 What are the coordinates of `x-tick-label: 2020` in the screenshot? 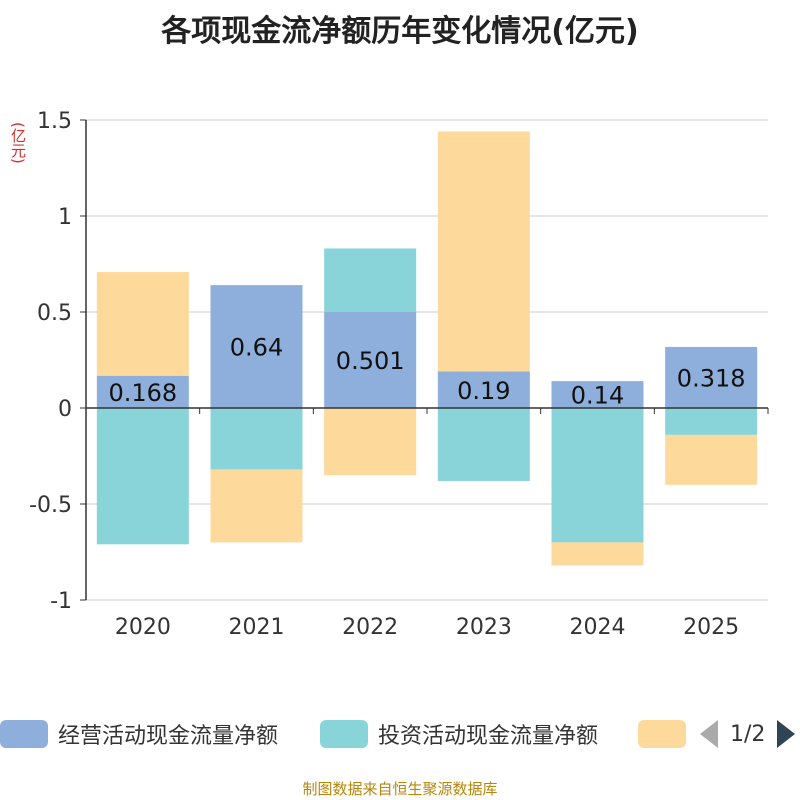 It's located at (143, 627).